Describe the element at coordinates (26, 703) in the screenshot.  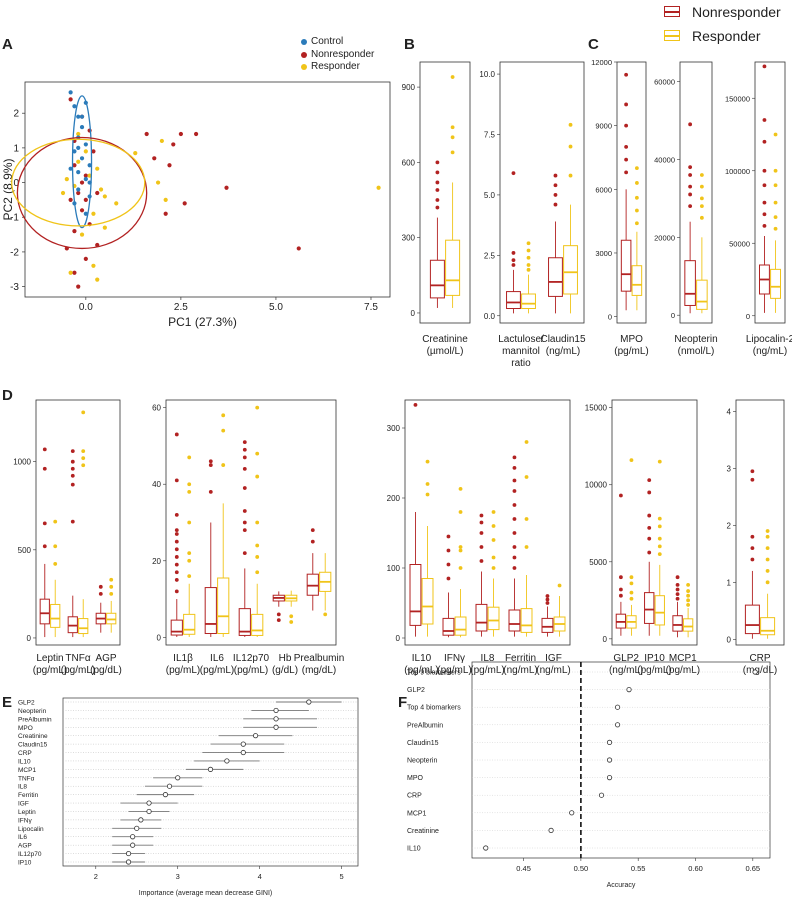
I see `e-row-label: GLP2` at that location.